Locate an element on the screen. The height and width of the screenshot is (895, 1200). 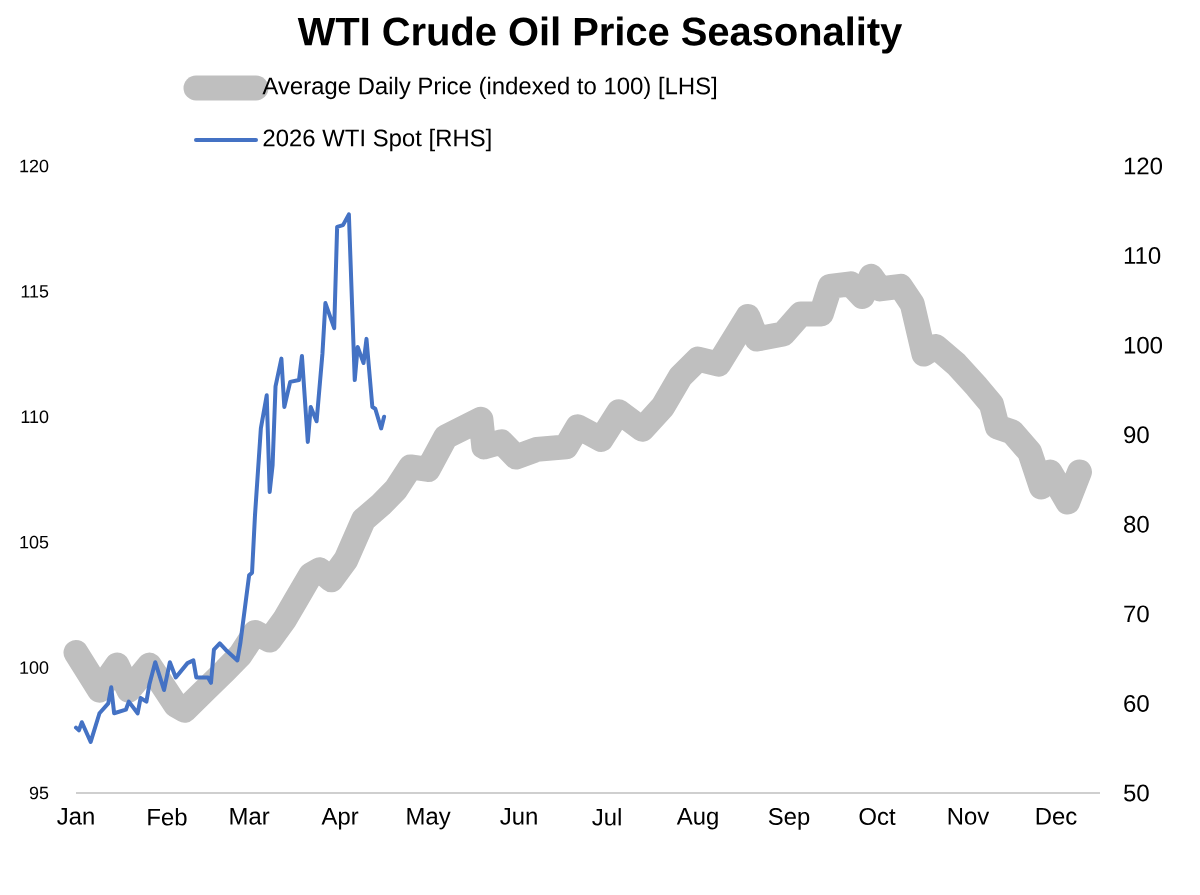
x-tick-label: Feb is located at coordinates (167, 817).